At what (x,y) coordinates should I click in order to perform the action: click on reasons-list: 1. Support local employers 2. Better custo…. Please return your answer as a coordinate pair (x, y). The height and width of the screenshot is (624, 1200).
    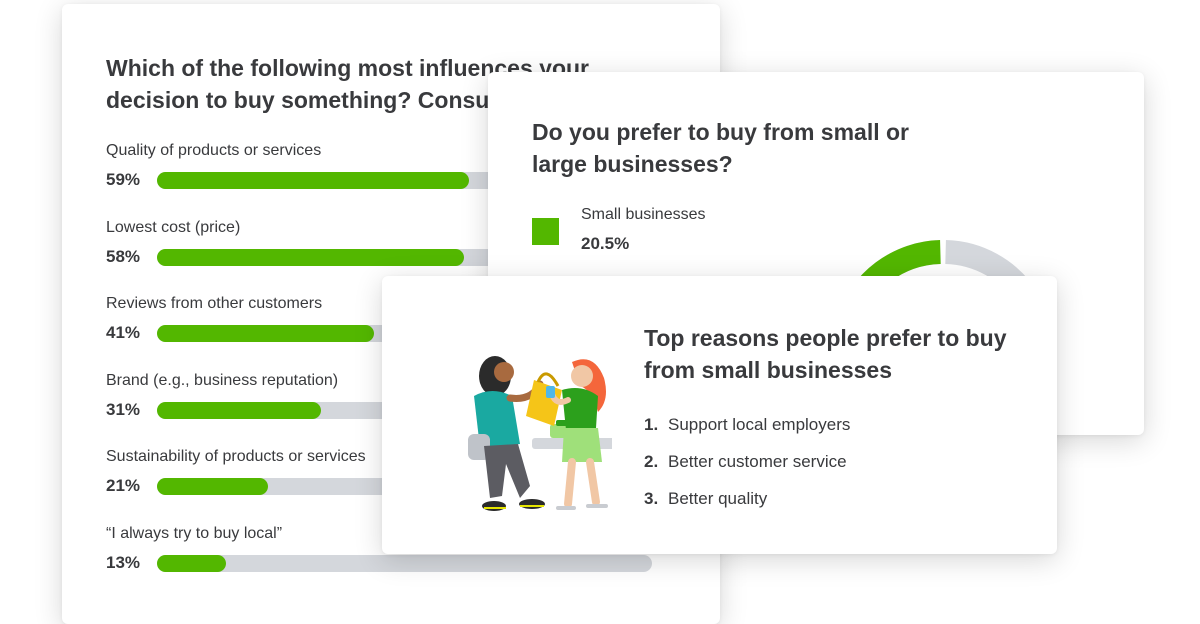
    Looking at the image, I should click on (747, 469).